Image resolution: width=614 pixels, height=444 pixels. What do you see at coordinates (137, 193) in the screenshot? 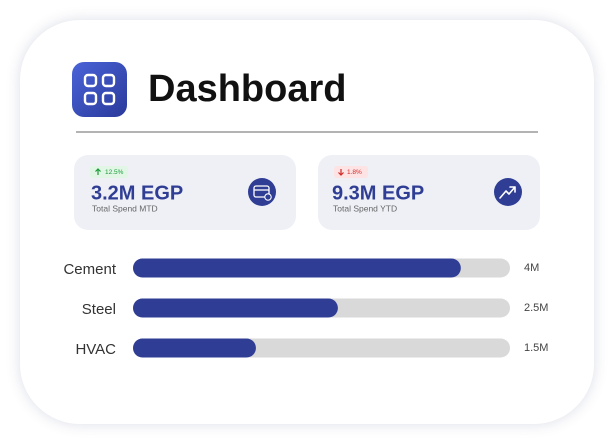
I see `kpi-value: 3.2M EGP` at bounding box center [137, 193].